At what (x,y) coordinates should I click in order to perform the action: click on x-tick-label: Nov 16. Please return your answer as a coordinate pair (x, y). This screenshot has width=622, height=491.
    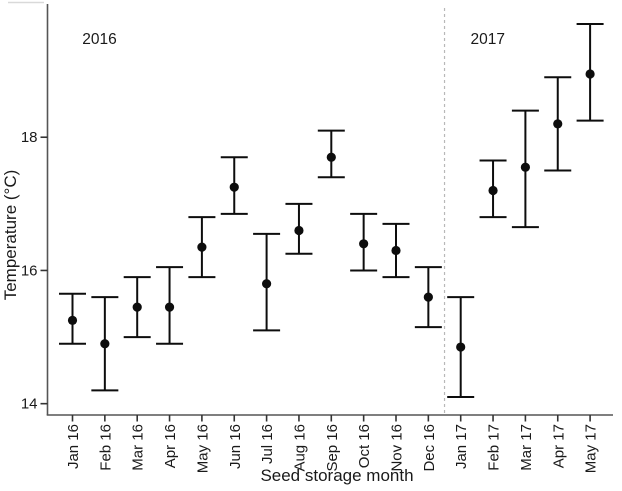
    Looking at the image, I should click on (397, 448).